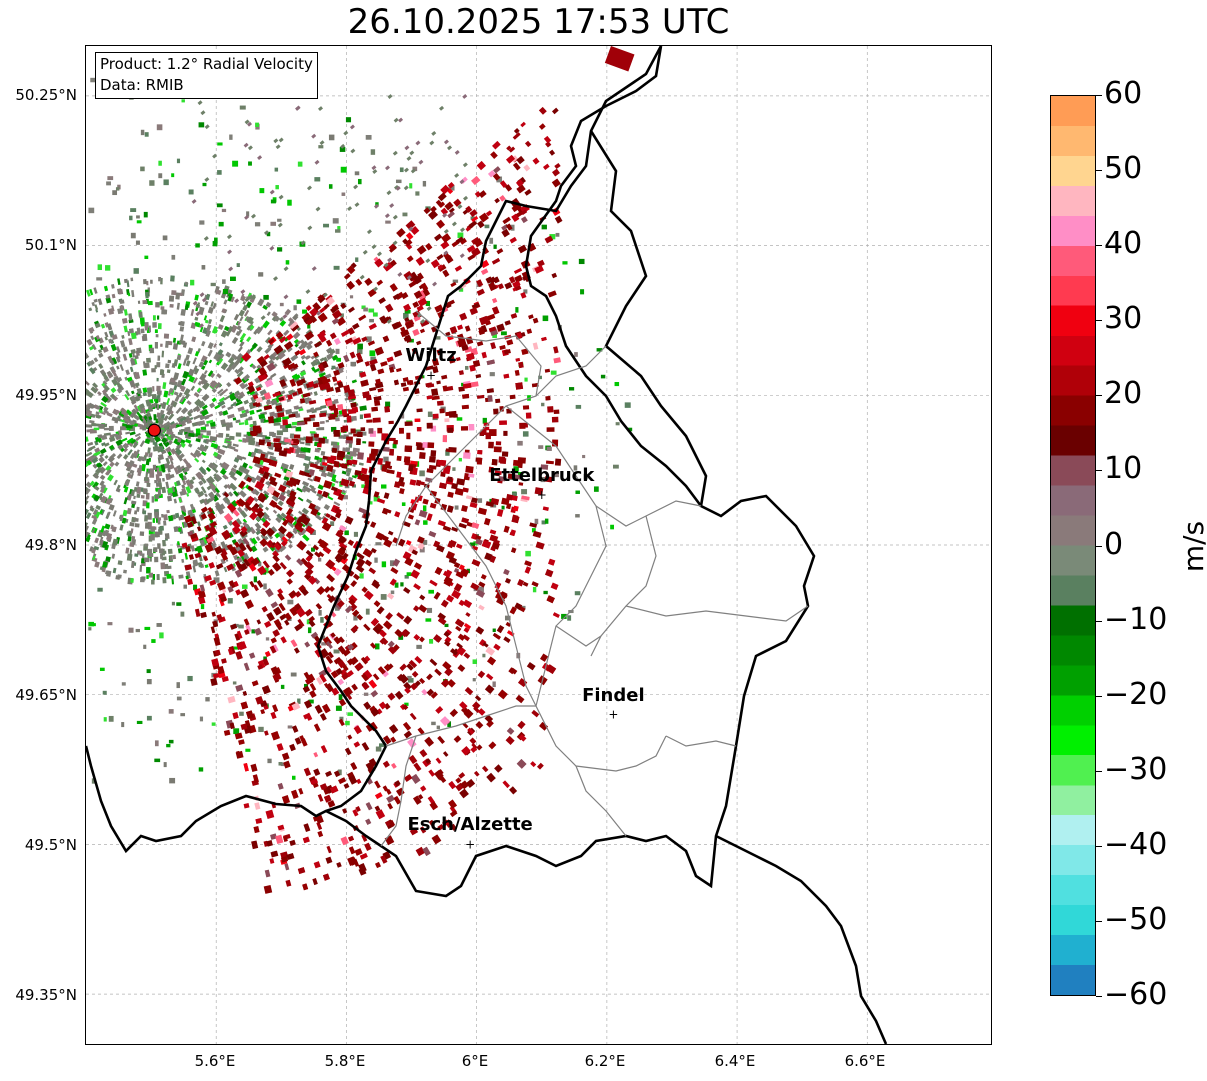 Image resolution: width=1207 pixels, height=1081 pixels. Describe the element at coordinates (1136, 694) in the screenshot. I see `colorbar-tick-label: −20` at that location.